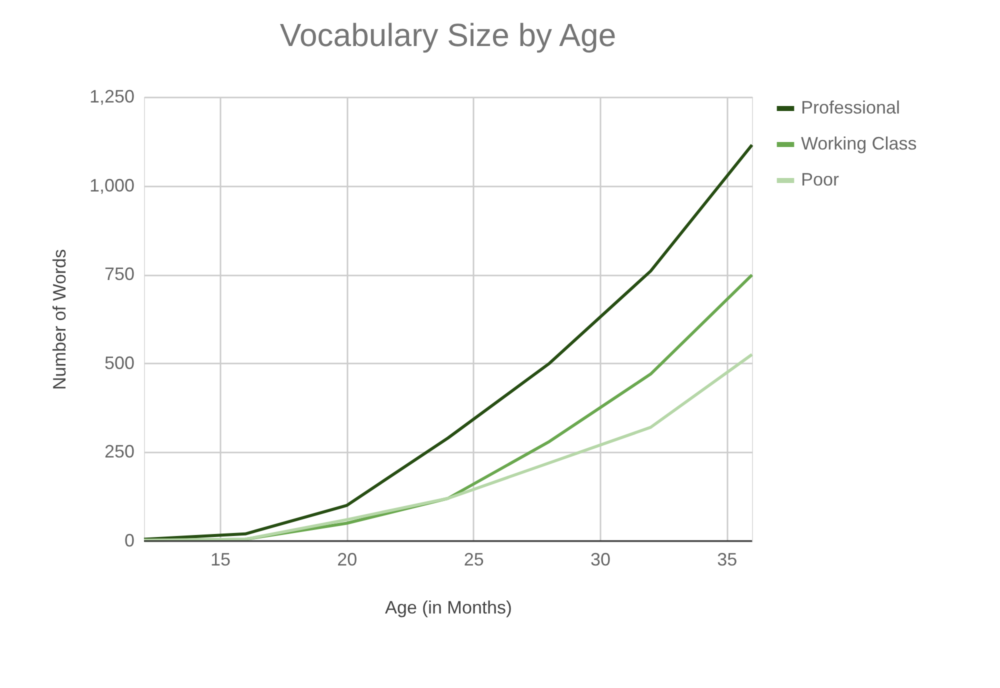  What do you see at coordinates (727, 560) in the screenshot?
I see `x-tick-label: 35` at bounding box center [727, 560].